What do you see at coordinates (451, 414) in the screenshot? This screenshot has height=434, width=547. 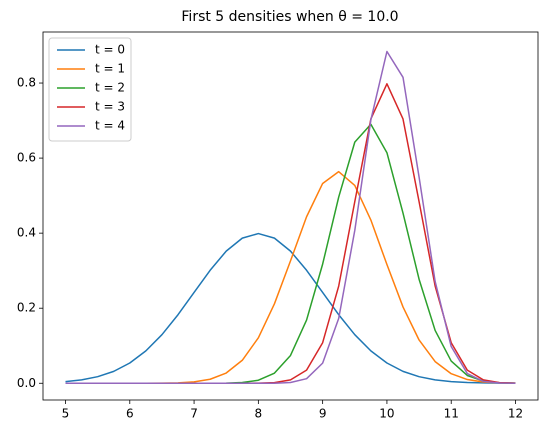 I see `x-tick-label: 11` at bounding box center [451, 414].